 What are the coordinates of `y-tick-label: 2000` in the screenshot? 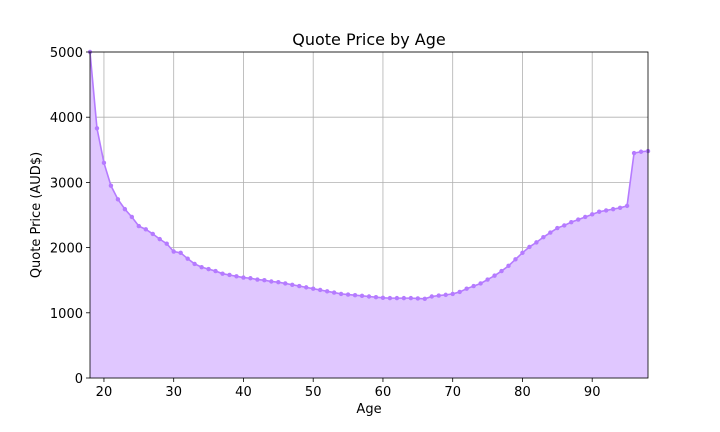 It's located at (66, 249).